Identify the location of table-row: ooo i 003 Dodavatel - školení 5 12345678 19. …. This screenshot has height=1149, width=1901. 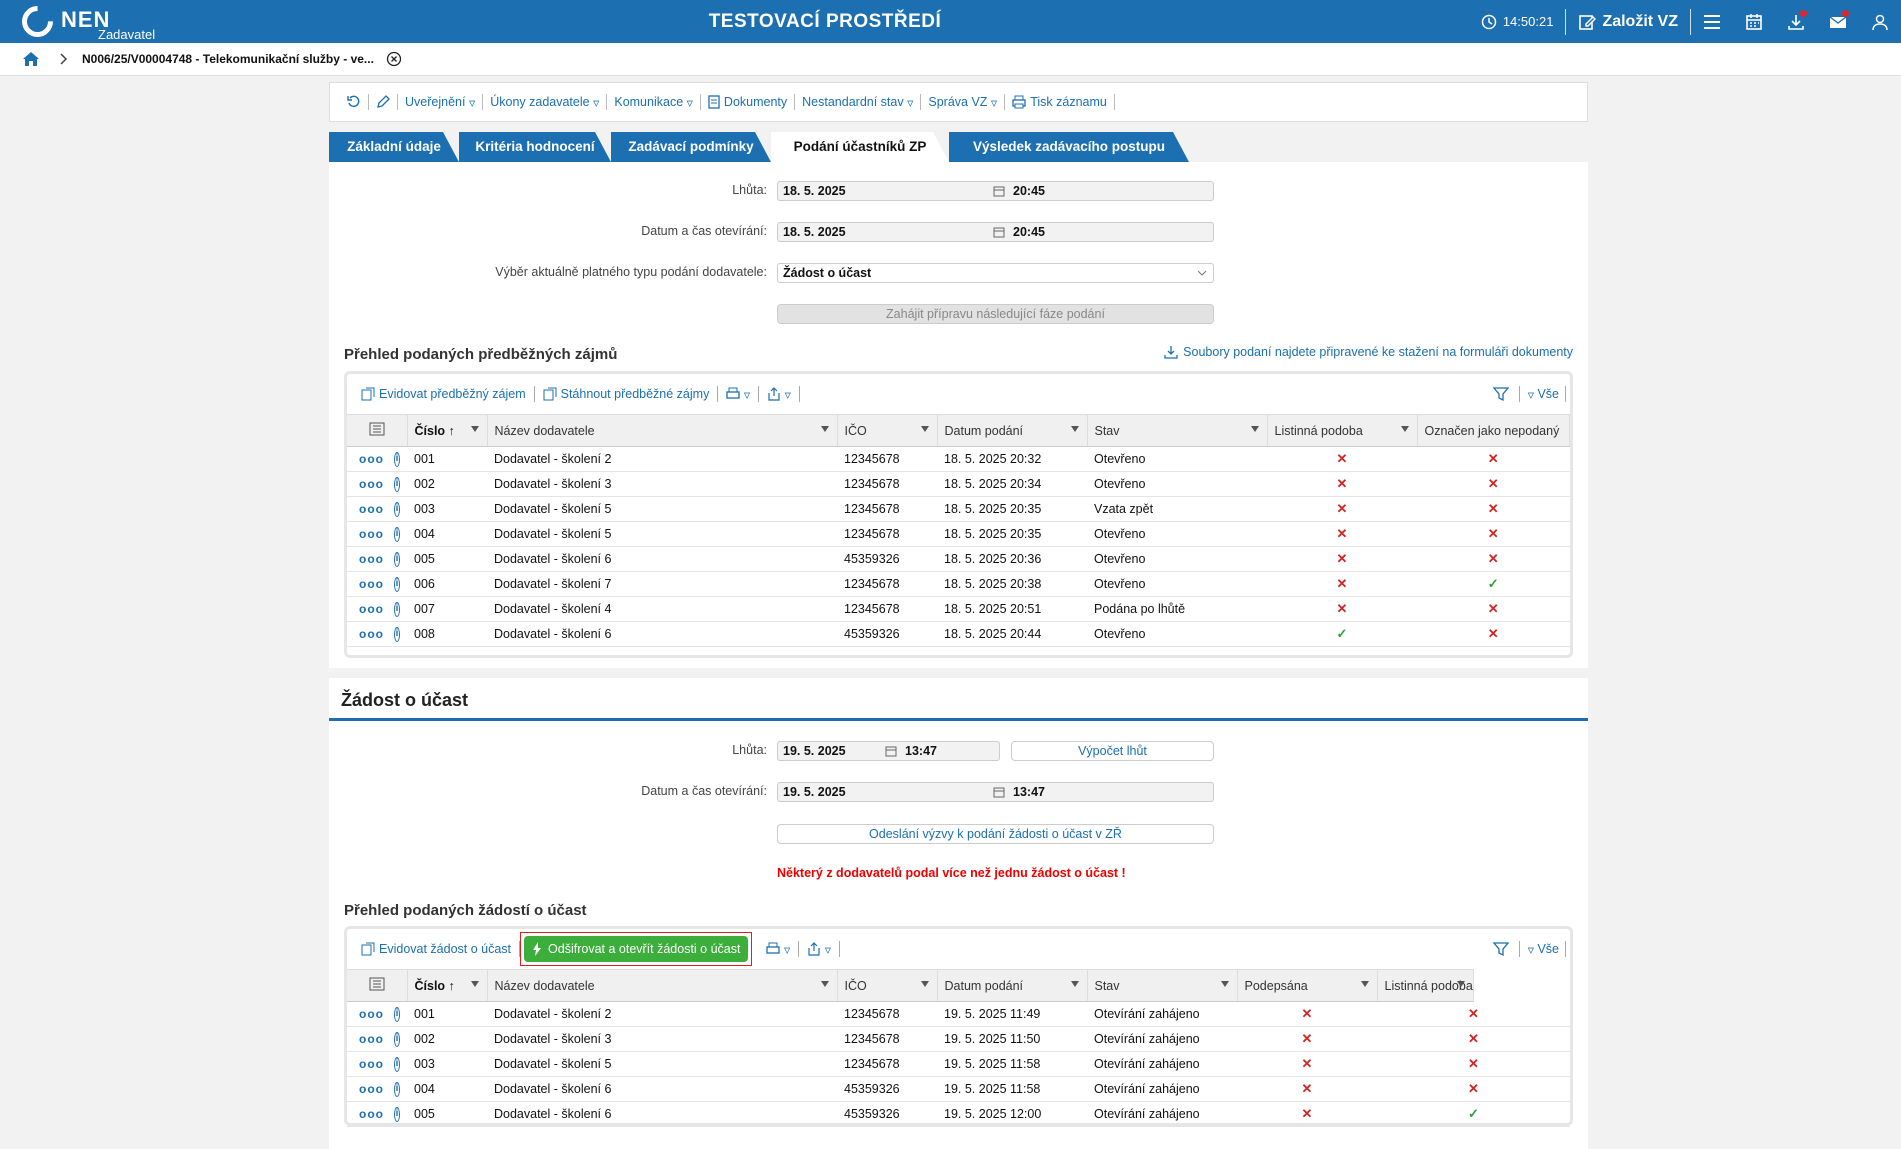
(958, 1064).